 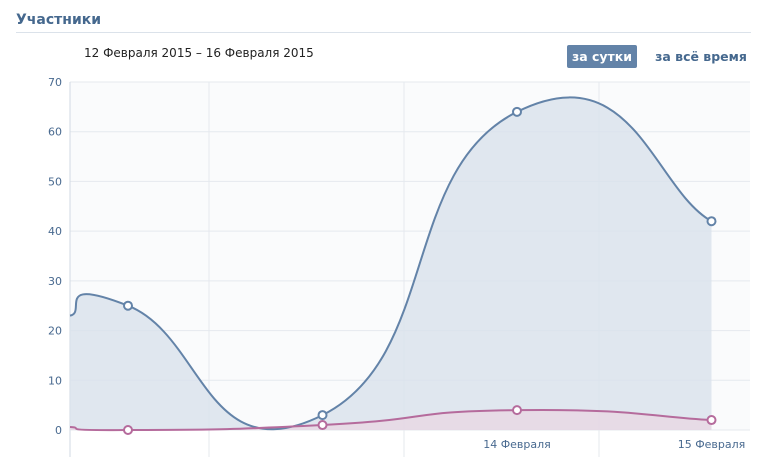 I want to click on y-tick-label: 60, so click(x=55, y=132).